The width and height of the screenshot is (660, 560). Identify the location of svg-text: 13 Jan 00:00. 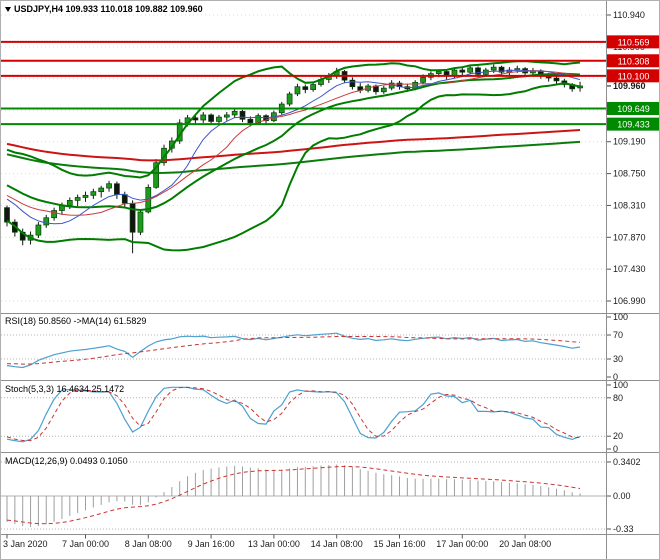
(274, 544).